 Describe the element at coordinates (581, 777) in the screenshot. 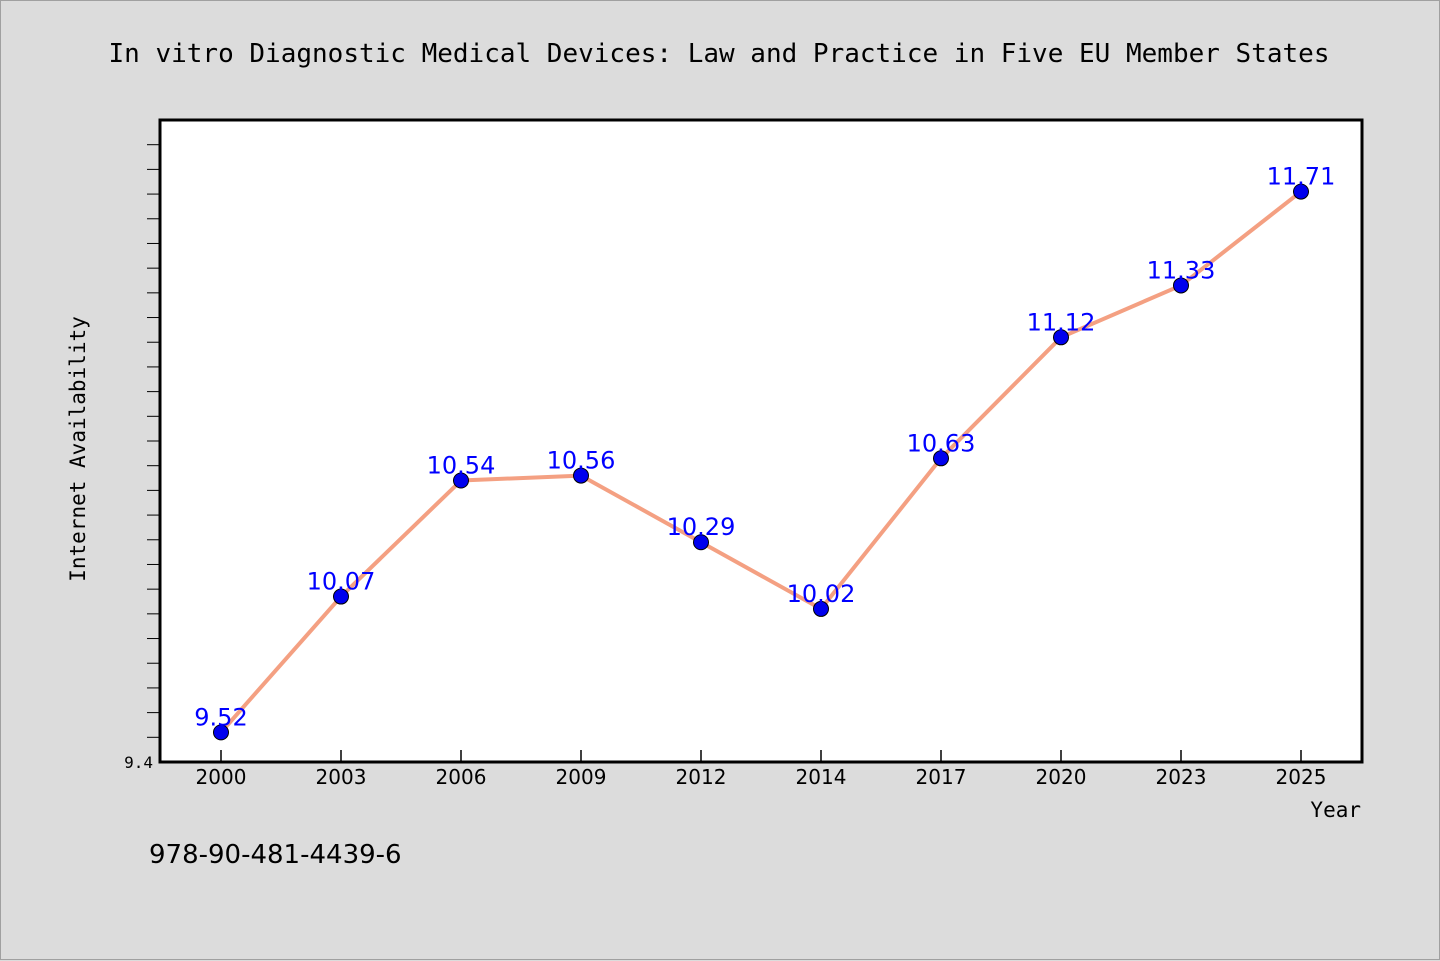

I see `x-tick-label: 2009` at that location.